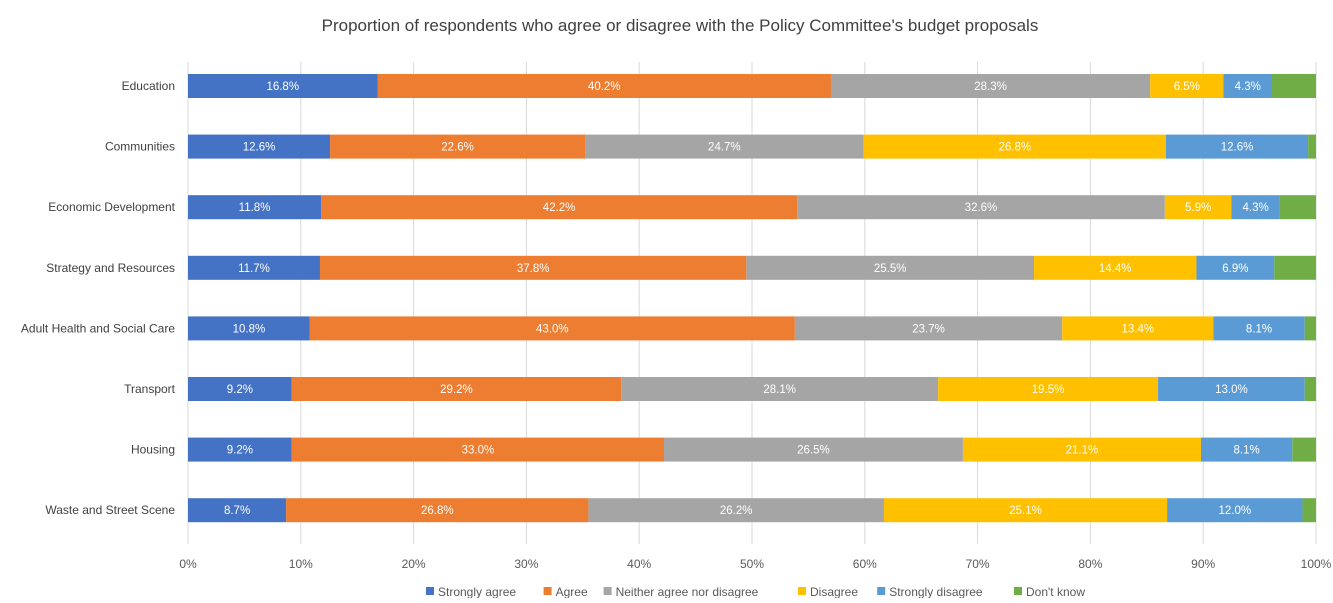  I want to click on x-tick-label: 0%, so click(188, 564).